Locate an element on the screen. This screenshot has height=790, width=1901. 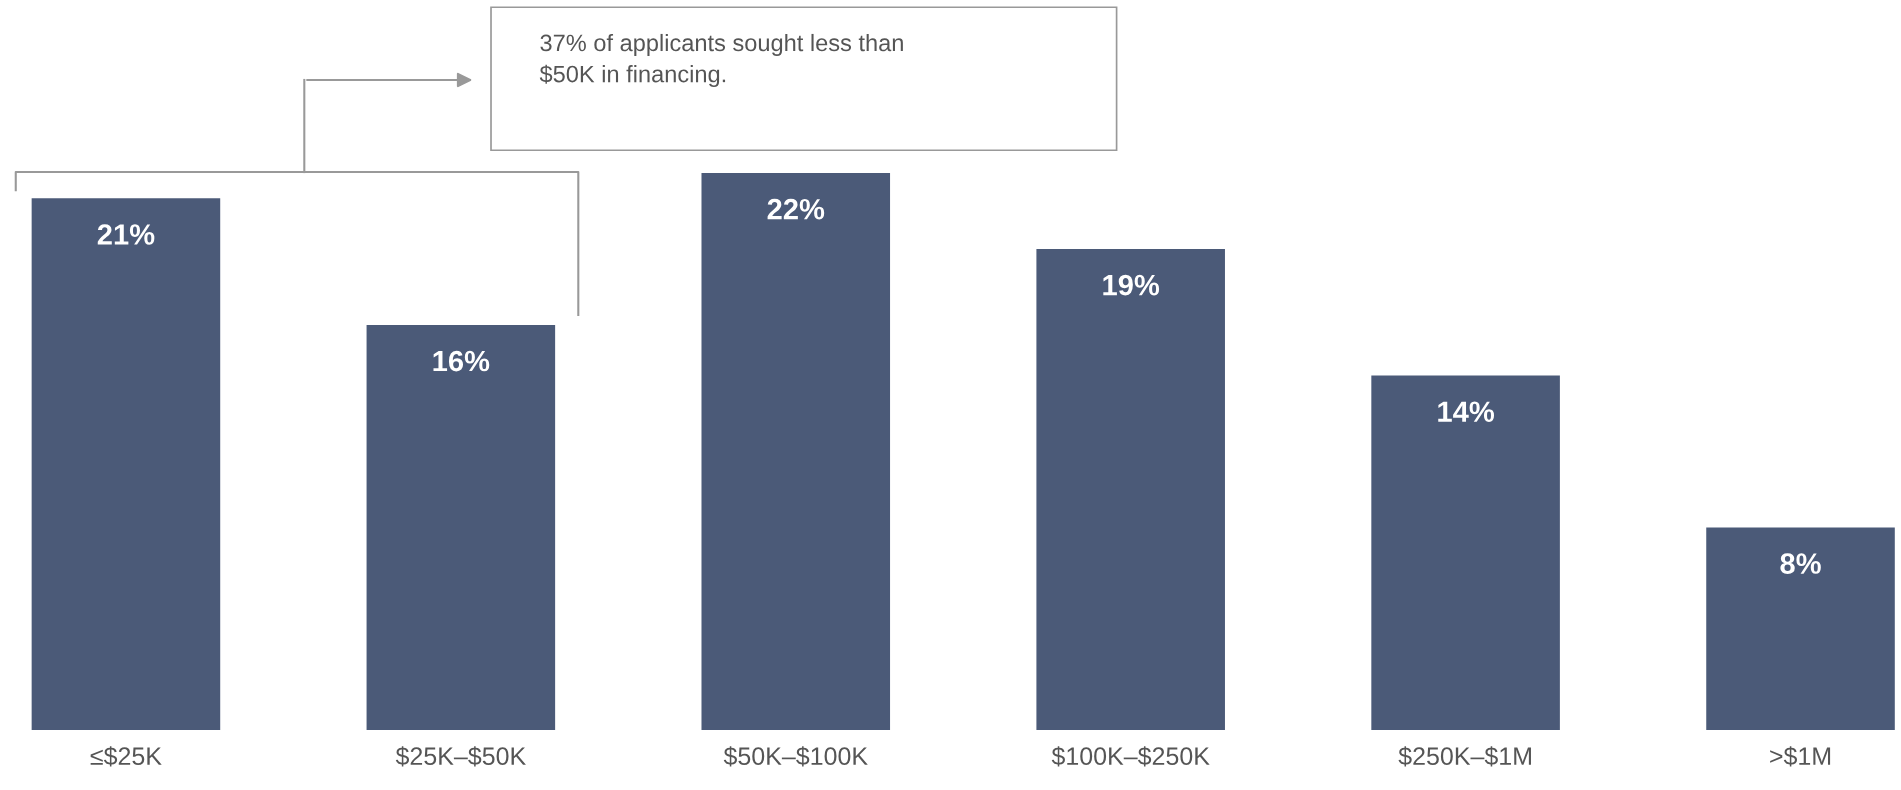
x-tick-label: $50K–$100K is located at coordinates (795, 756).